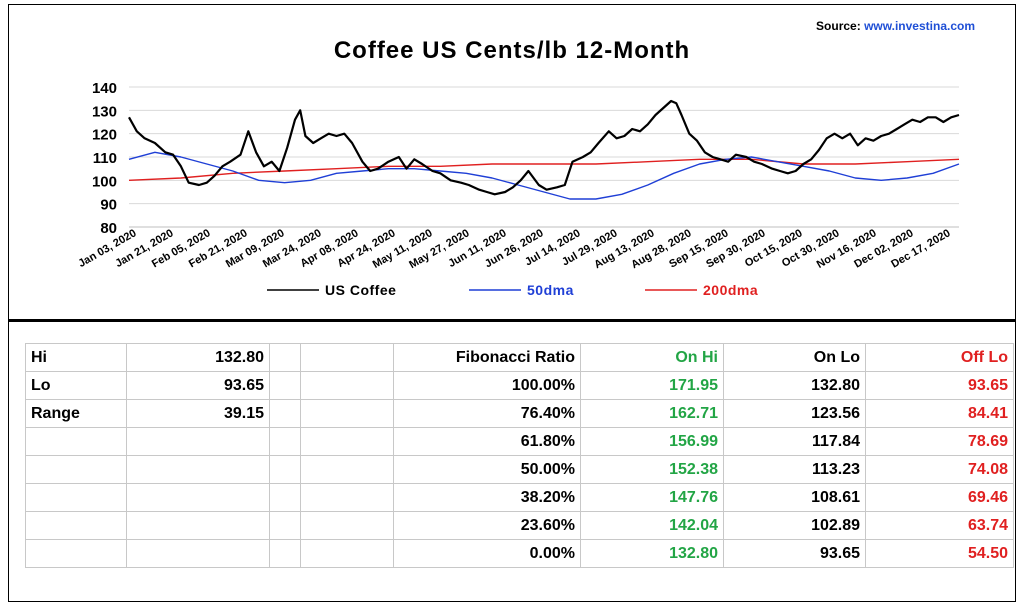  I want to click on off-lo-cell: 69.46, so click(939, 497).